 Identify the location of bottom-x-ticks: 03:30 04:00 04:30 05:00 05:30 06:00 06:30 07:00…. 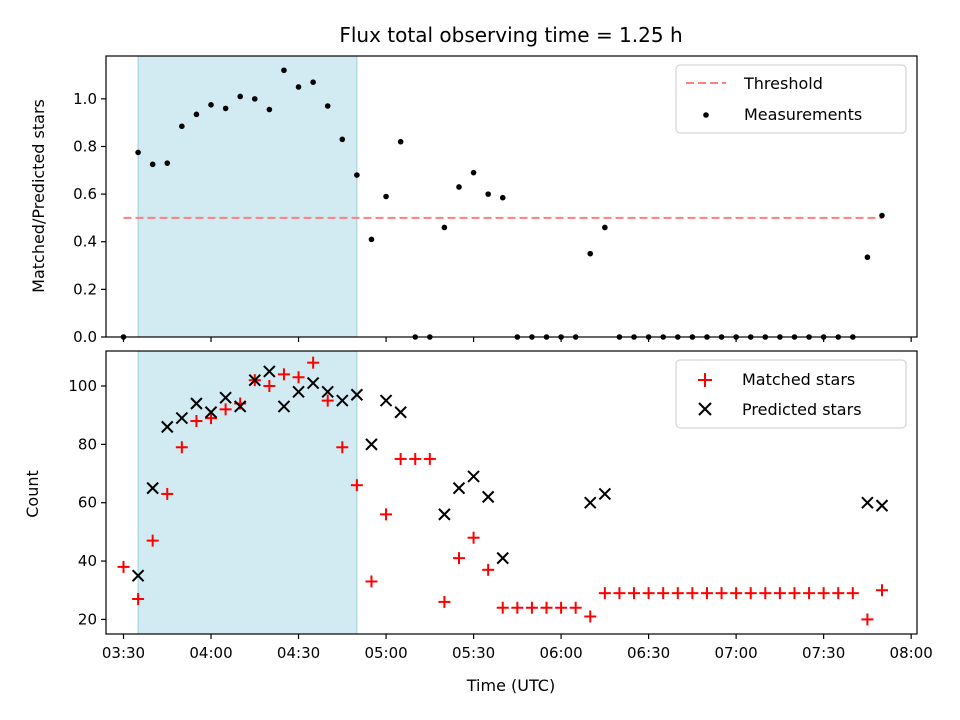
(517, 648).